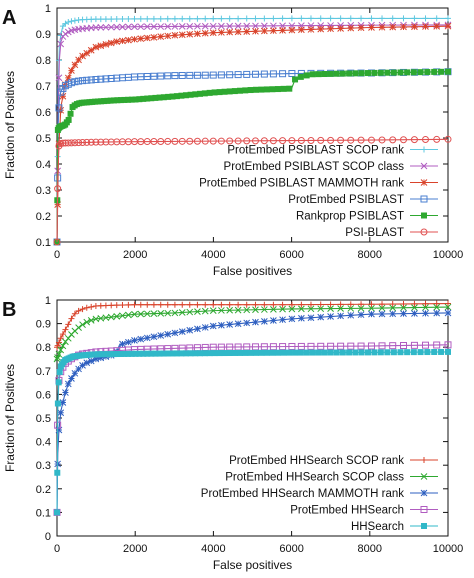 This screenshot has height=578, width=474. Describe the element at coordinates (252, 565) in the screenshot. I see `x-axis-label: False positives` at that location.